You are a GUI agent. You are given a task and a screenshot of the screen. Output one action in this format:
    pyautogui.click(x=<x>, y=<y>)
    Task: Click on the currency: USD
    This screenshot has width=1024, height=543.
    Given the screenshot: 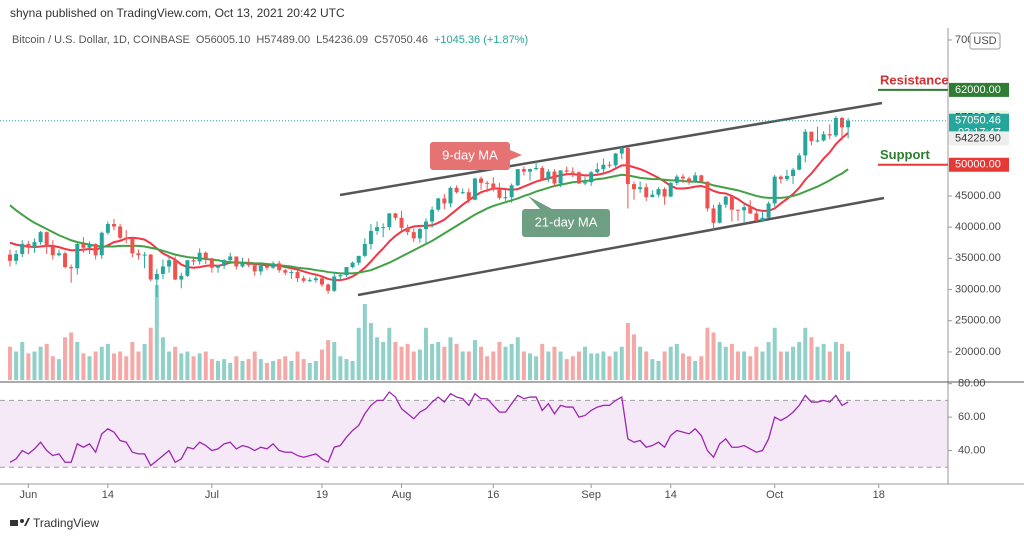 What is the action you would take?
    pyautogui.click(x=984, y=41)
    